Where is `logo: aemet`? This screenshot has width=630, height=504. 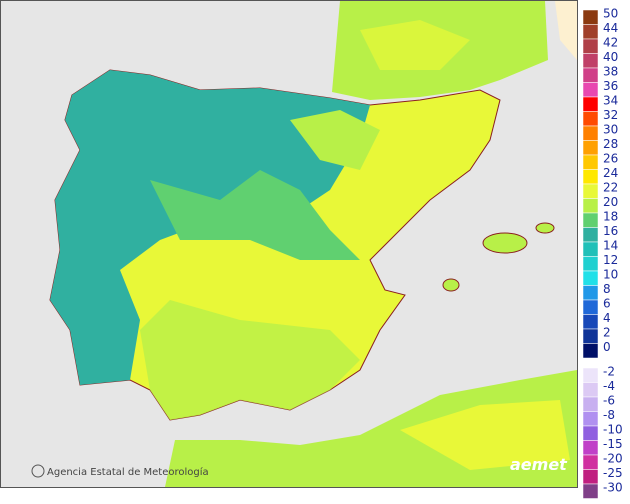
logo: aemet is located at coordinates (539, 464).